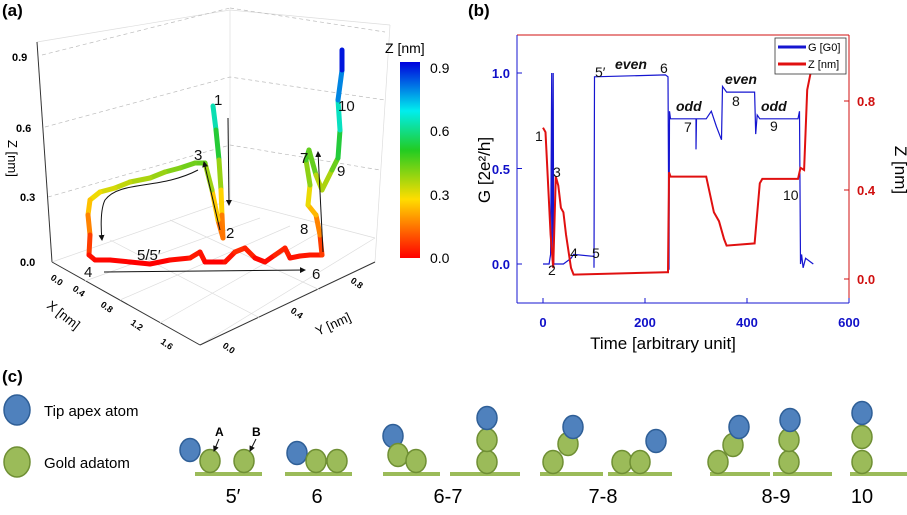  Describe the element at coordinates (307, 20) in the screenshot. I see `grid-z-09-right` at that location.